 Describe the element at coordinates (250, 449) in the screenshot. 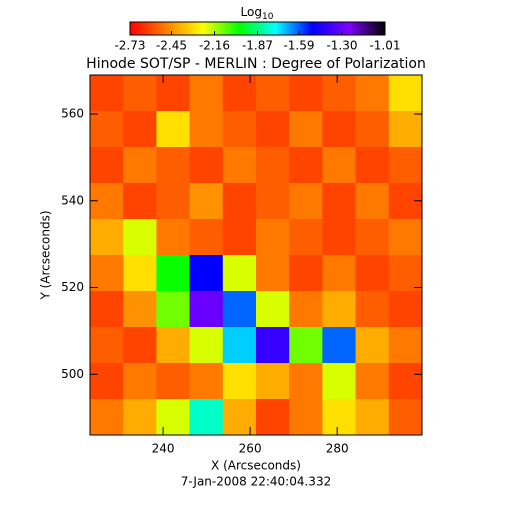

I see `x-tick-label: 260` at that location.